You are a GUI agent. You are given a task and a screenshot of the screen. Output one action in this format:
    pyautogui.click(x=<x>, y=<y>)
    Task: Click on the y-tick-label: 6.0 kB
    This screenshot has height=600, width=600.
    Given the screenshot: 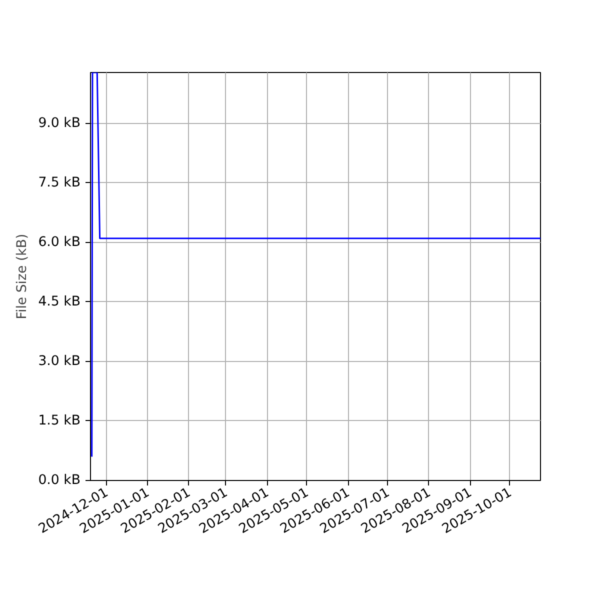 What is the action you would take?
    pyautogui.click(x=59, y=242)
    